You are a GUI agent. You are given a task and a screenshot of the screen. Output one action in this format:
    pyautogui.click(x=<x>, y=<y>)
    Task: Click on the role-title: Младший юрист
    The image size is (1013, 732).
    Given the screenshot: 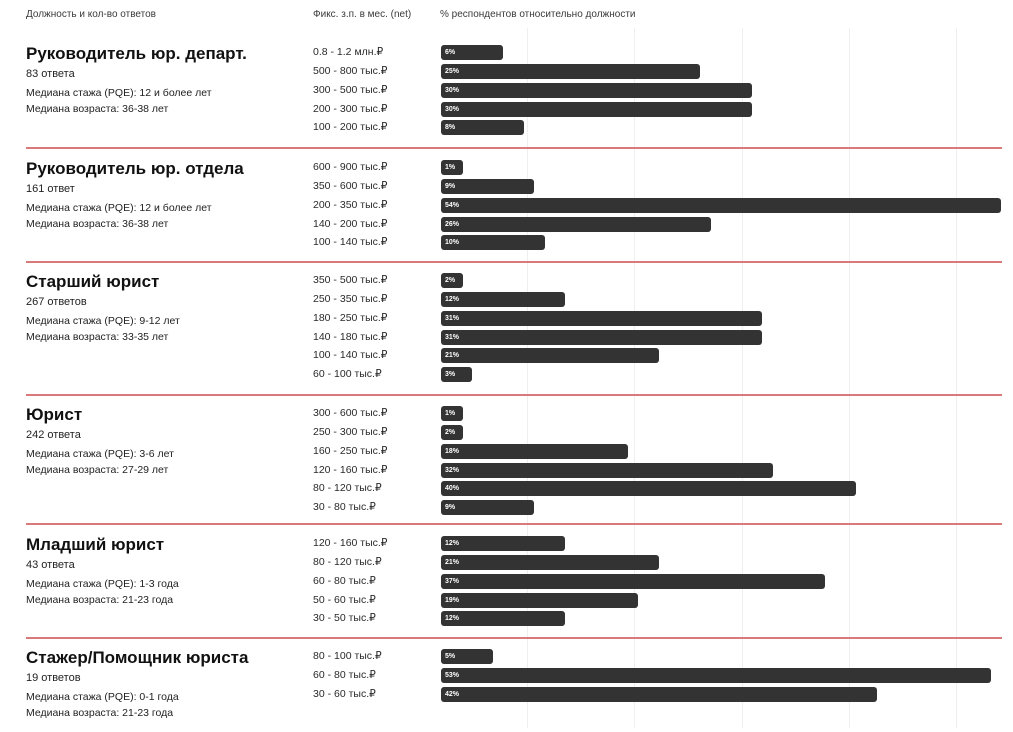 What is the action you would take?
    pyautogui.click(x=95, y=544)
    